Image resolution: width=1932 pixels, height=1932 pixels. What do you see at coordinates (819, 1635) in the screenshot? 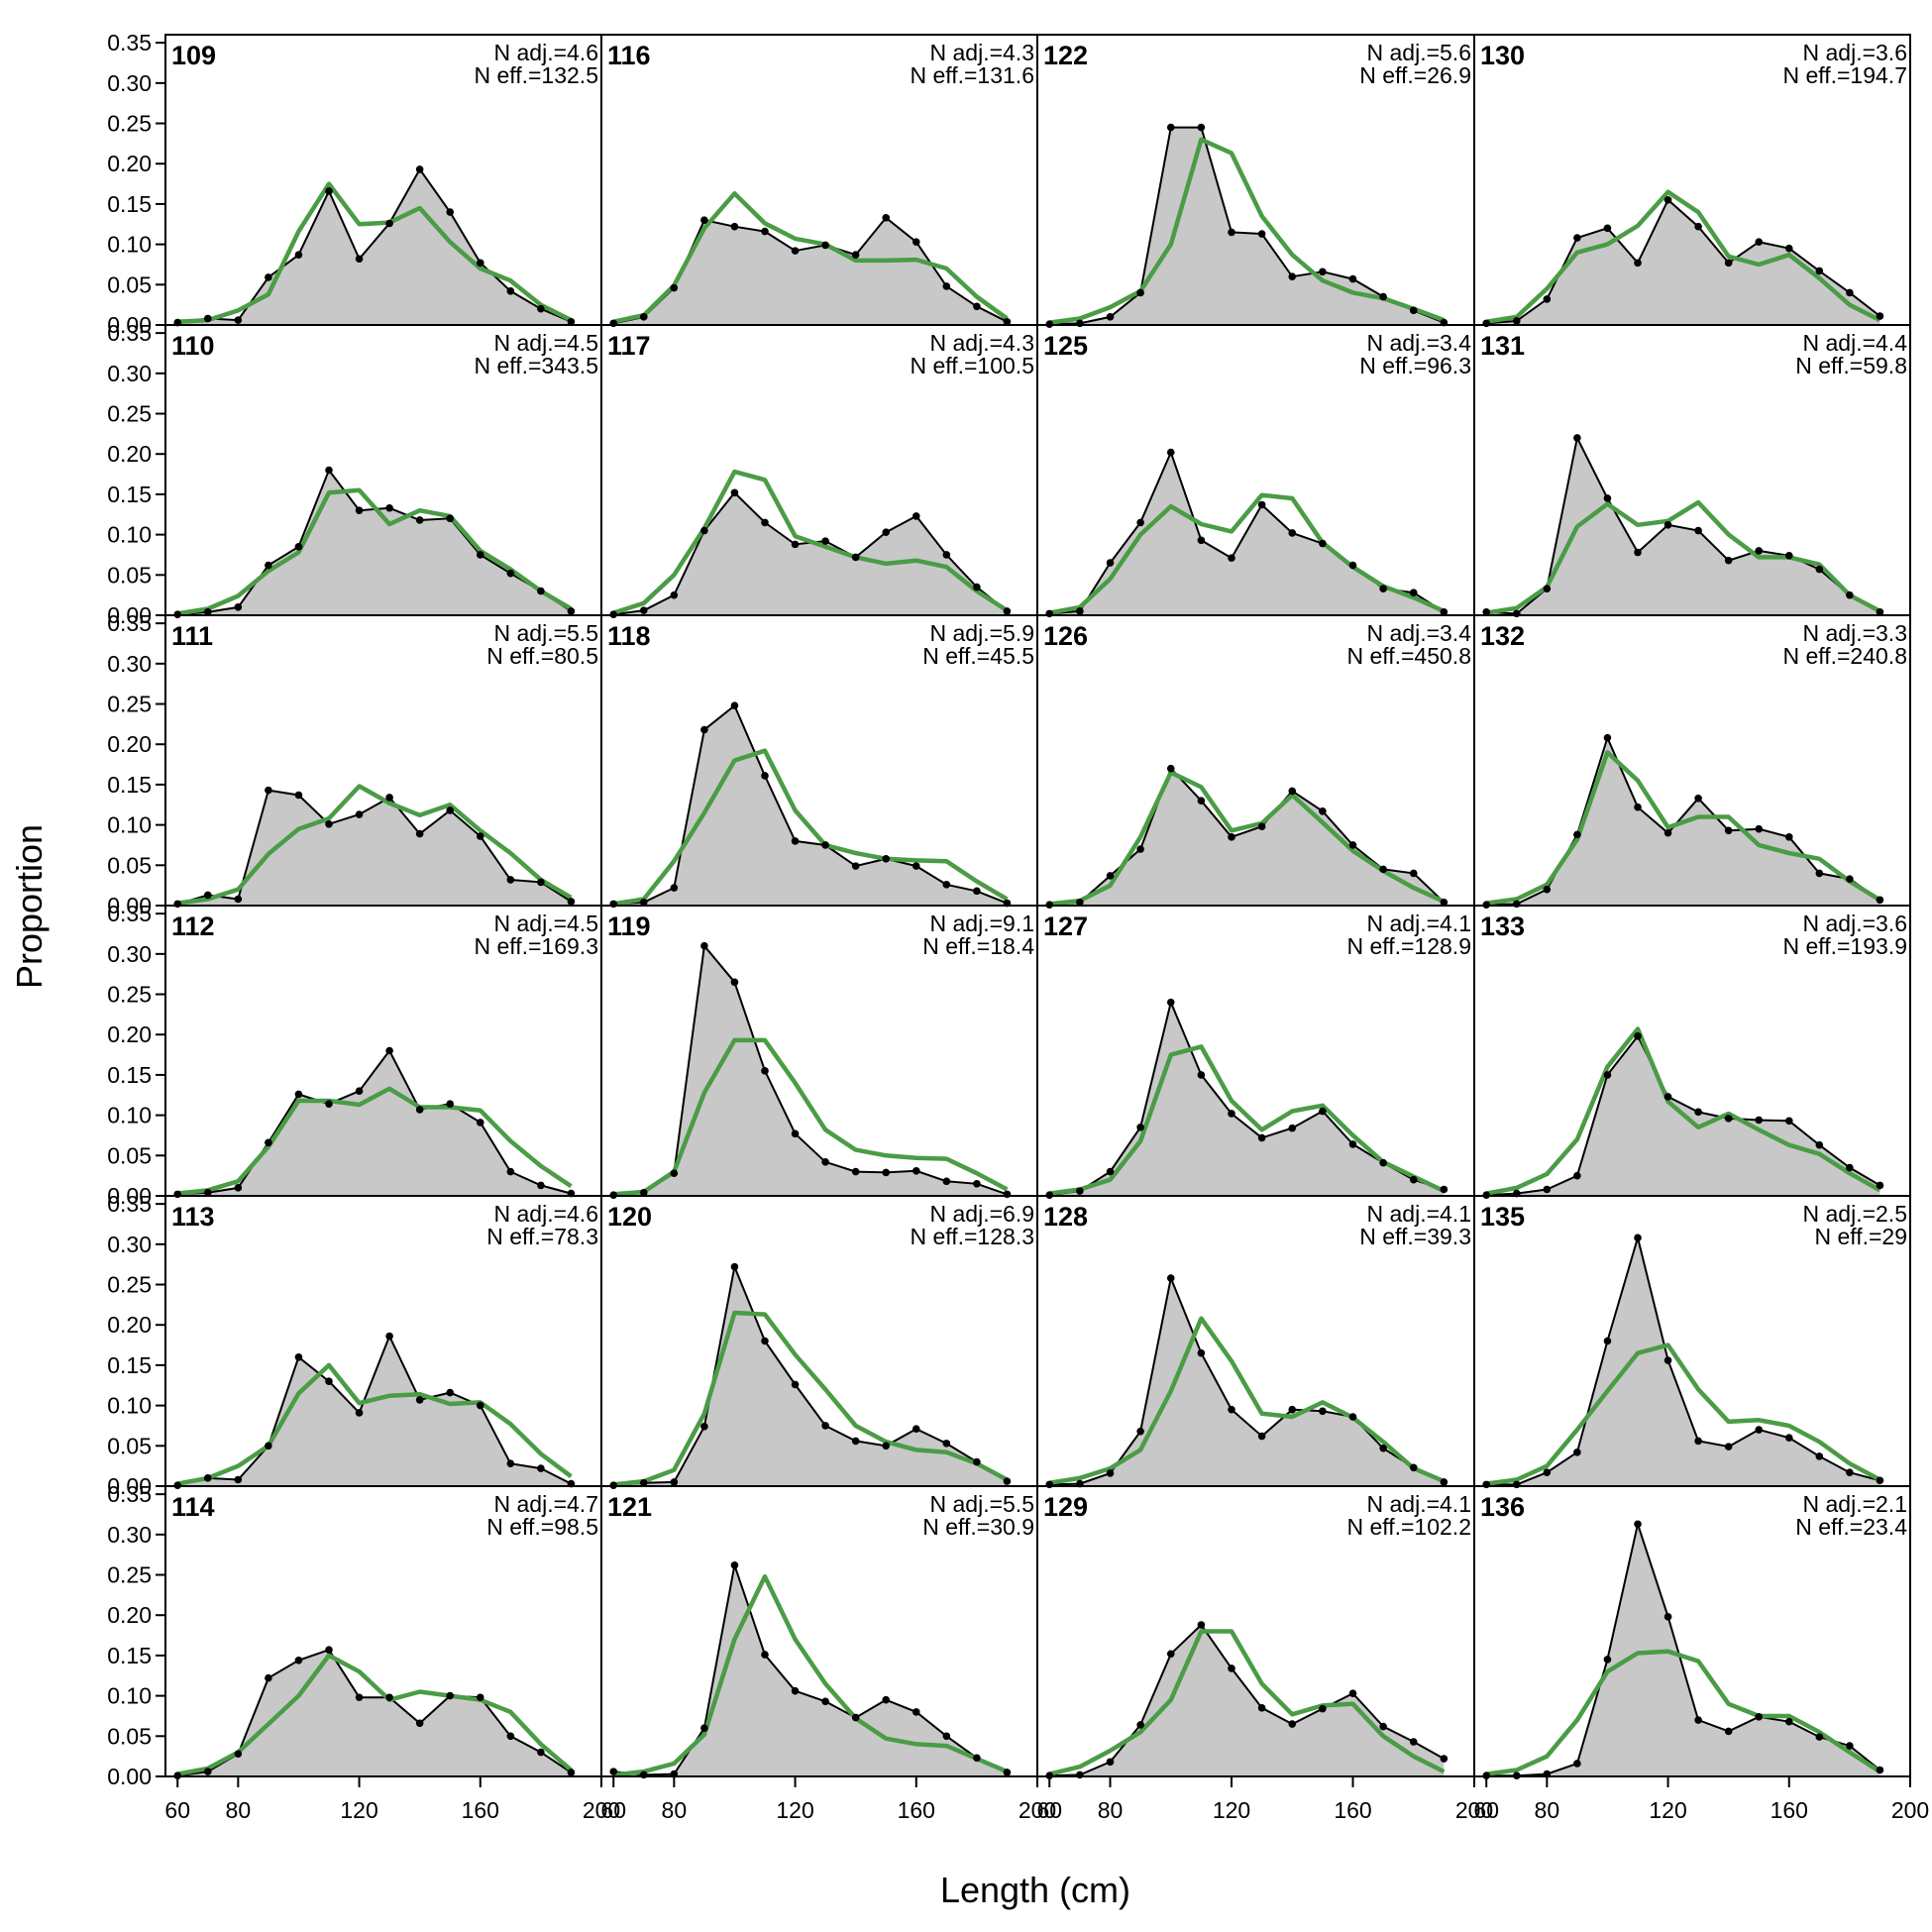
I see `panel-121: 121 N adj.=5.5N eff.=30.9` at bounding box center [819, 1635].